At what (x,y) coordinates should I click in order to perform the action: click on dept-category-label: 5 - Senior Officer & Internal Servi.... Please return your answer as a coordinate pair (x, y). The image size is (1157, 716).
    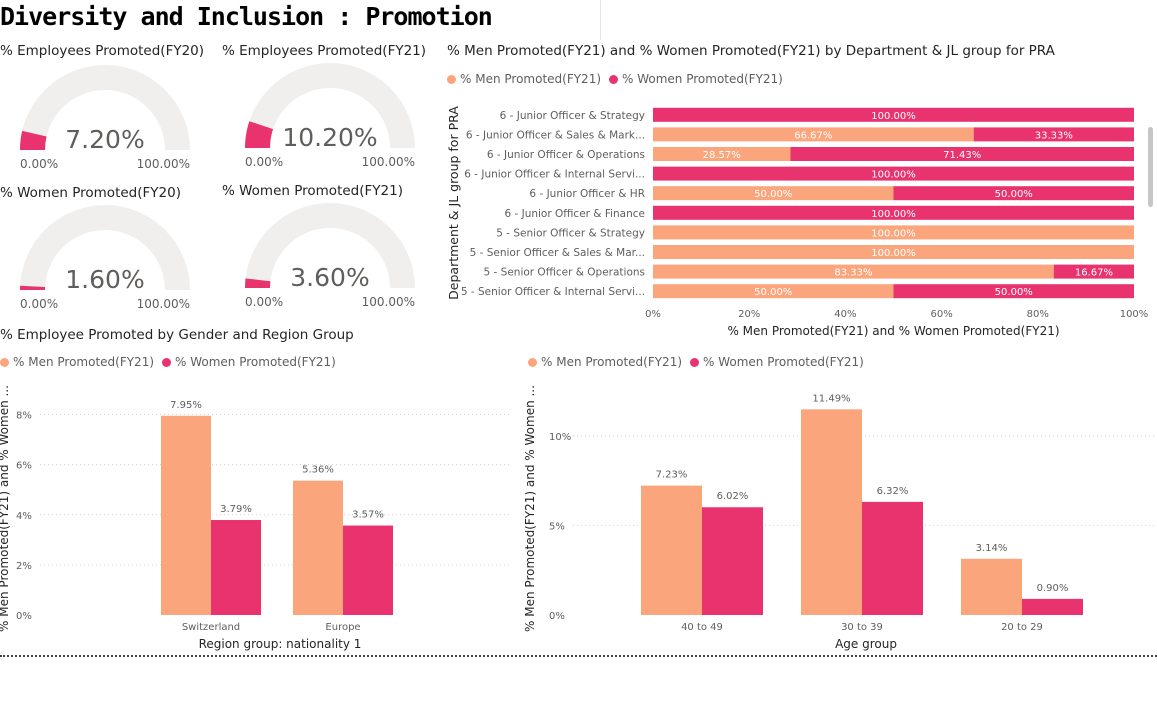
    Looking at the image, I should click on (553, 292).